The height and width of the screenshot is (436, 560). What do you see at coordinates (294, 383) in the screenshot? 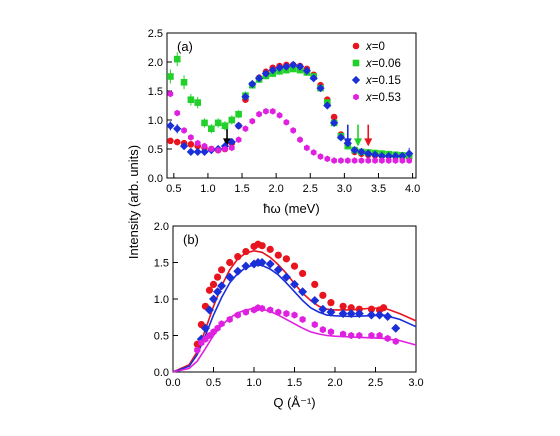
I see `x-tick-label: 1.5` at bounding box center [294, 383].